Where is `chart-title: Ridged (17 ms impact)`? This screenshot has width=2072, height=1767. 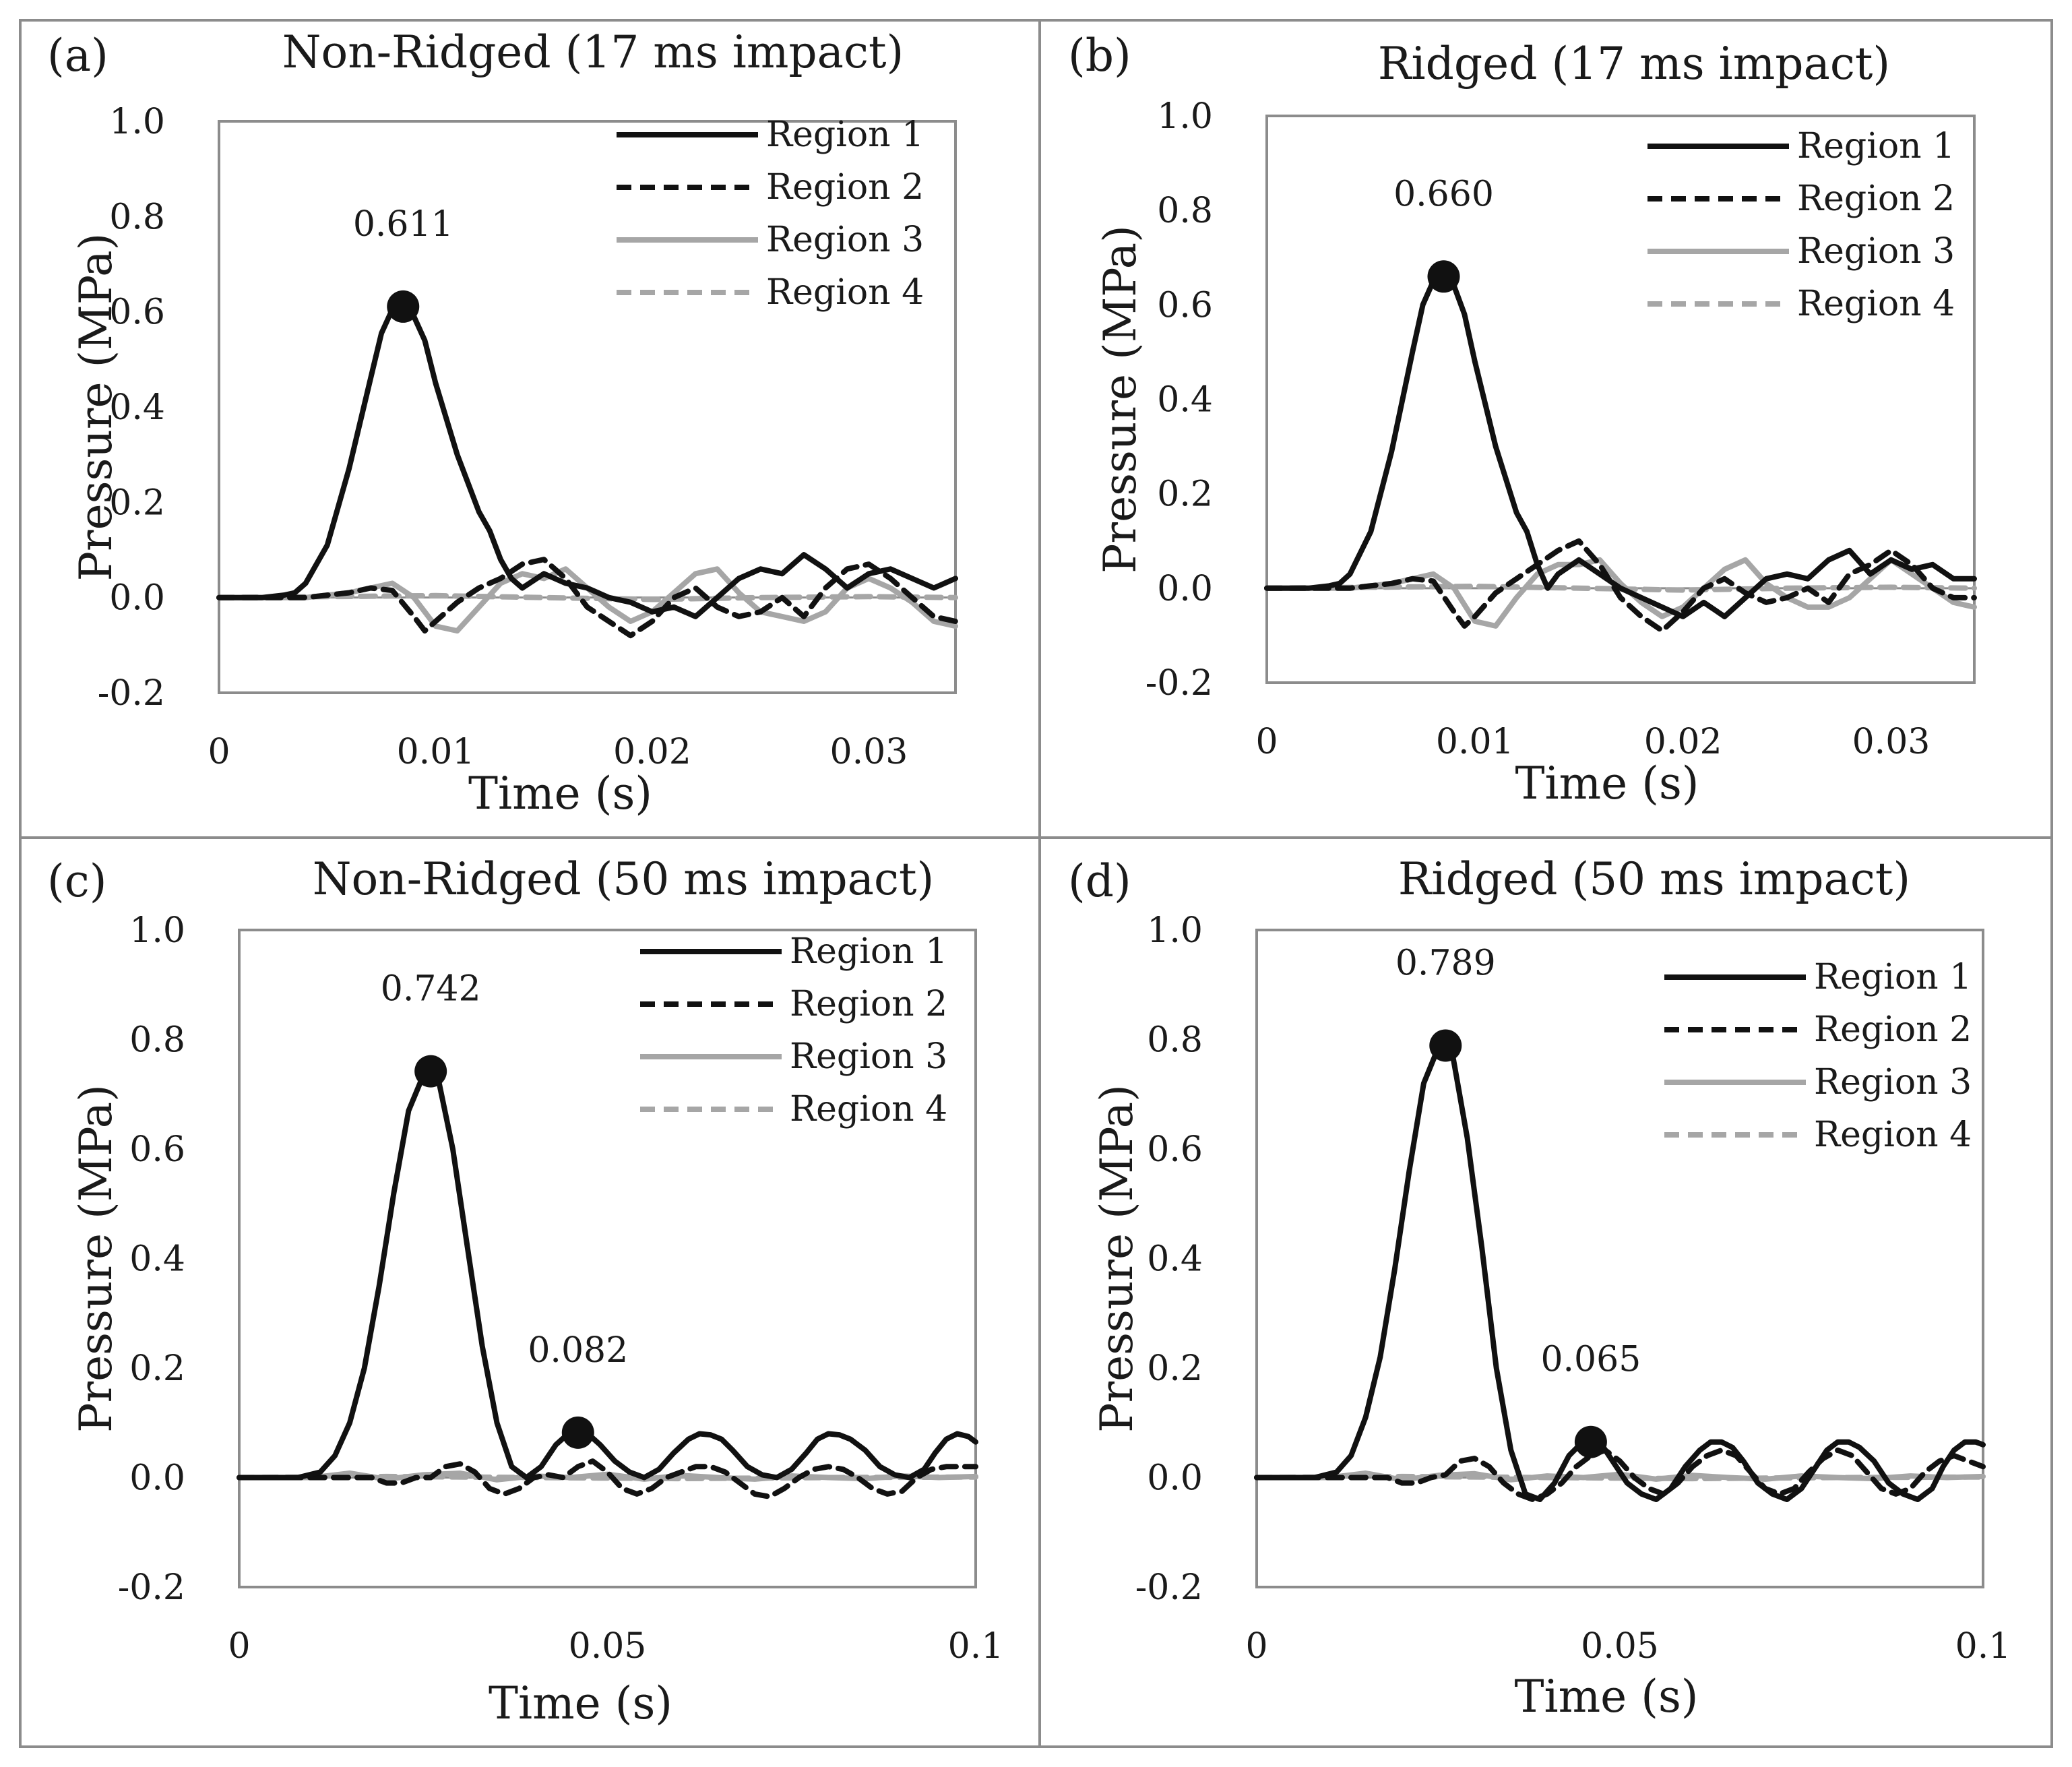
chart-title: Ridged (17 ms impact) is located at coordinates (1634, 64).